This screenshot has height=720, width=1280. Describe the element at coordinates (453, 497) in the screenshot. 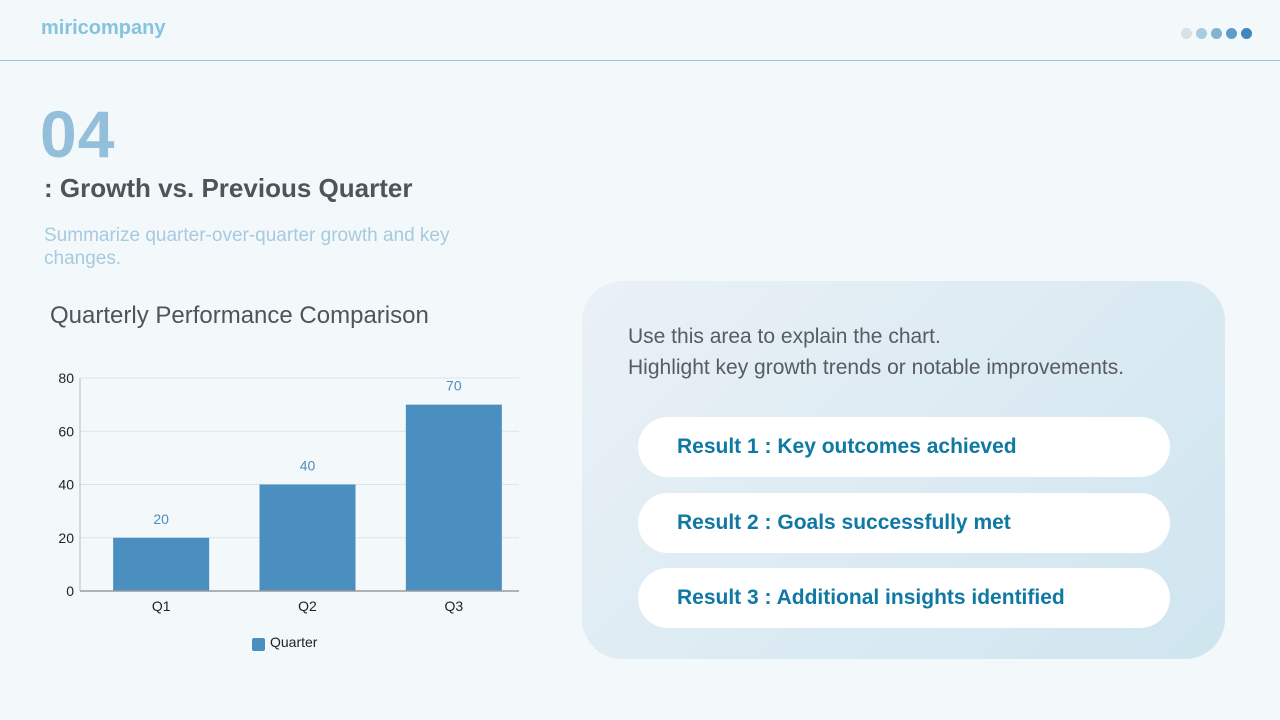

I see `bar-q3` at that location.